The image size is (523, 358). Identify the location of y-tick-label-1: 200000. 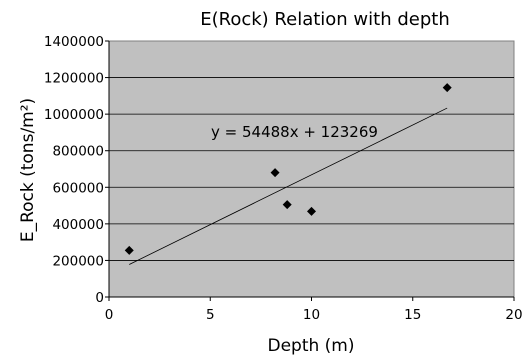
(78, 261).